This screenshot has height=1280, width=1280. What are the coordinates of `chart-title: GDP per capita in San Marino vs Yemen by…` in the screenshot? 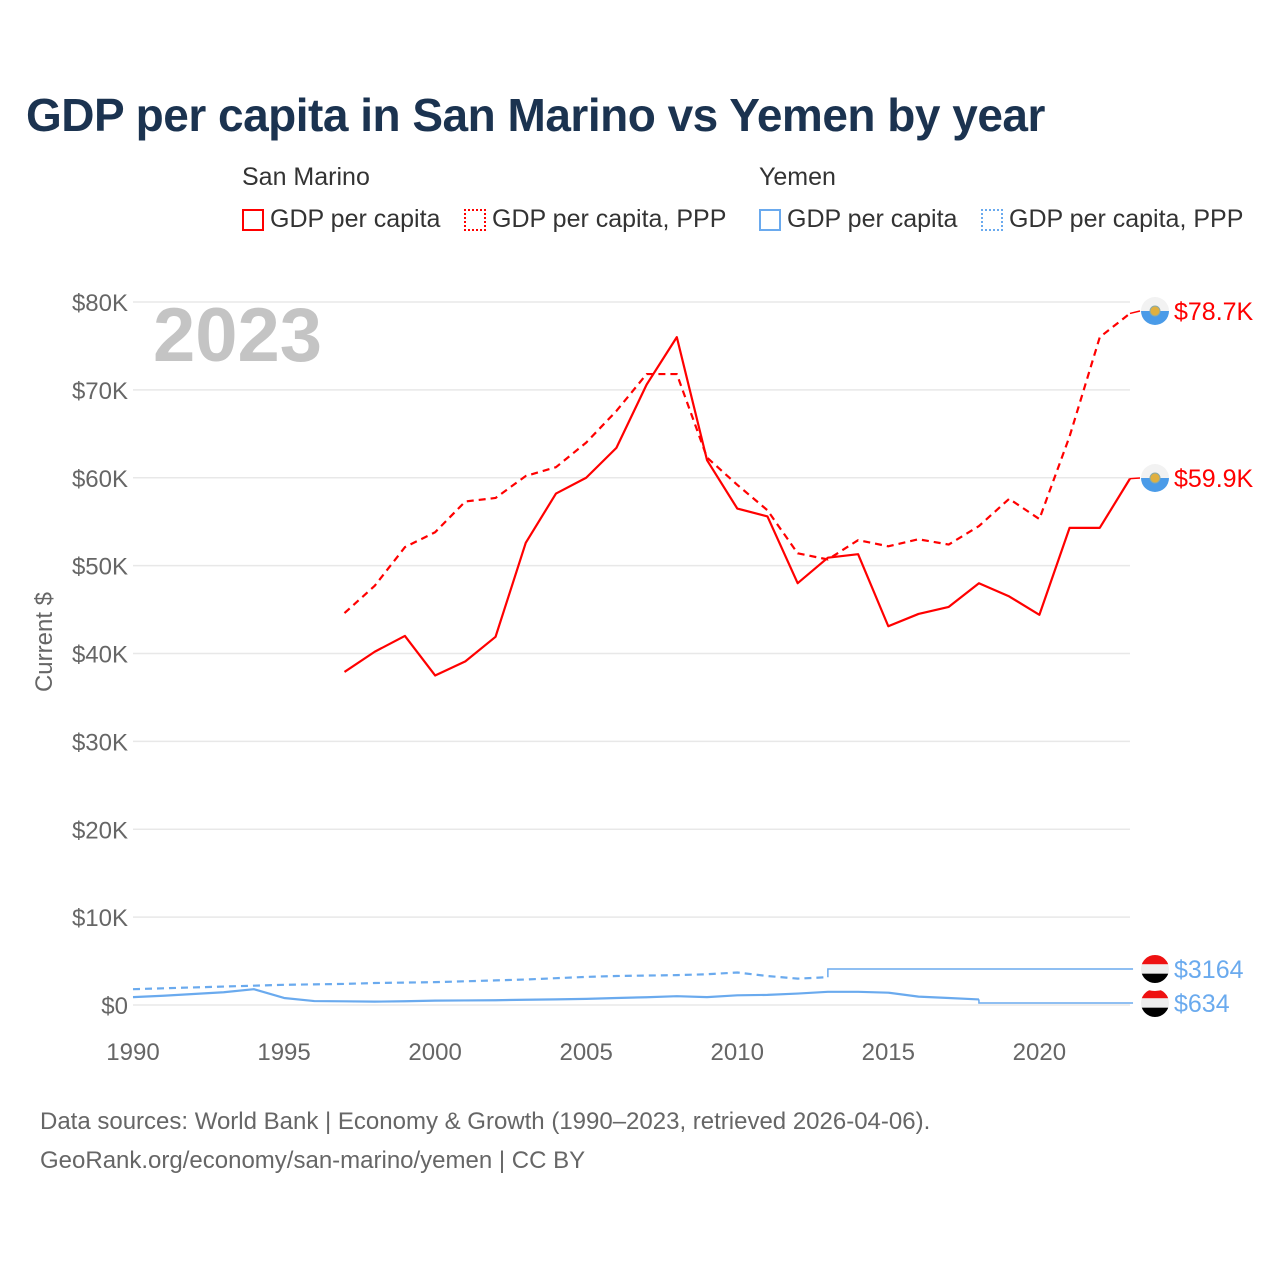 It's located at (535, 115).